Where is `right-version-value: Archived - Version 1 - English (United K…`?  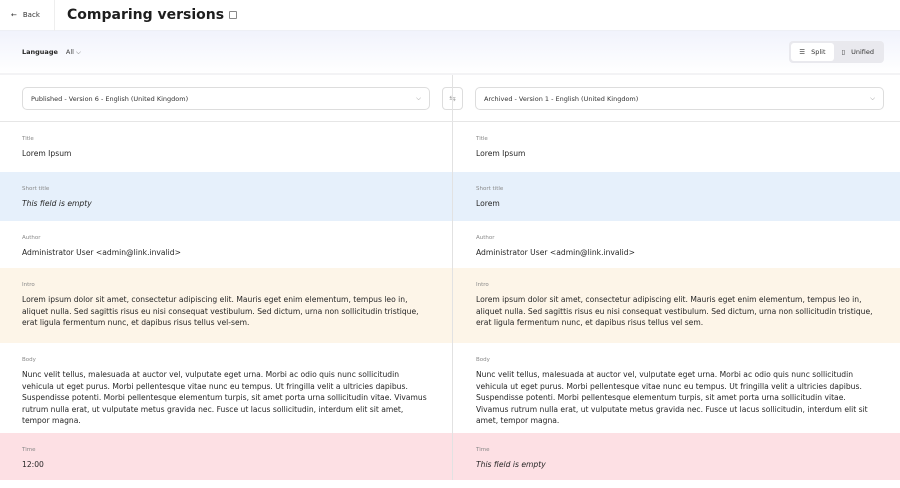
right-version-value: Archived - Version 1 - English (United K… is located at coordinates (561, 98).